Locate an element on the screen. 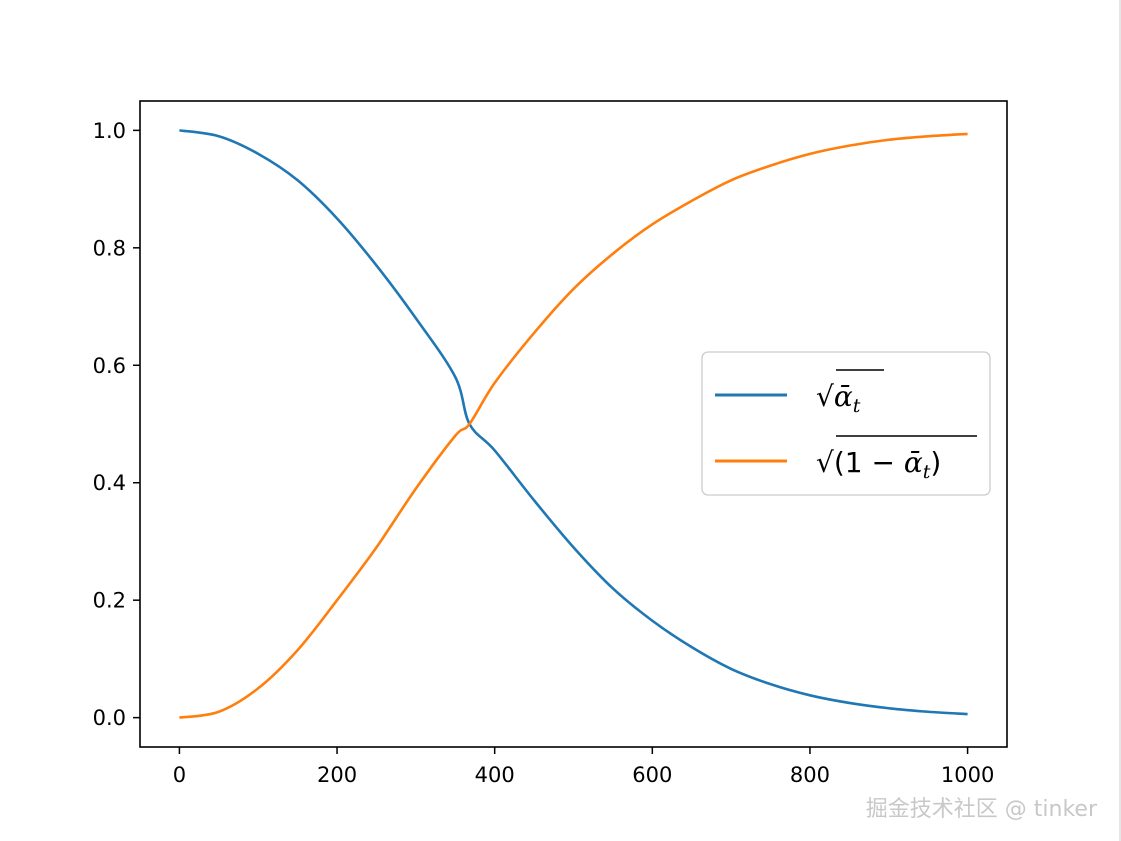 This screenshot has width=1121, height=841. watermark: 掘金技术社区 @ tinker is located at coordinates (981, 809).